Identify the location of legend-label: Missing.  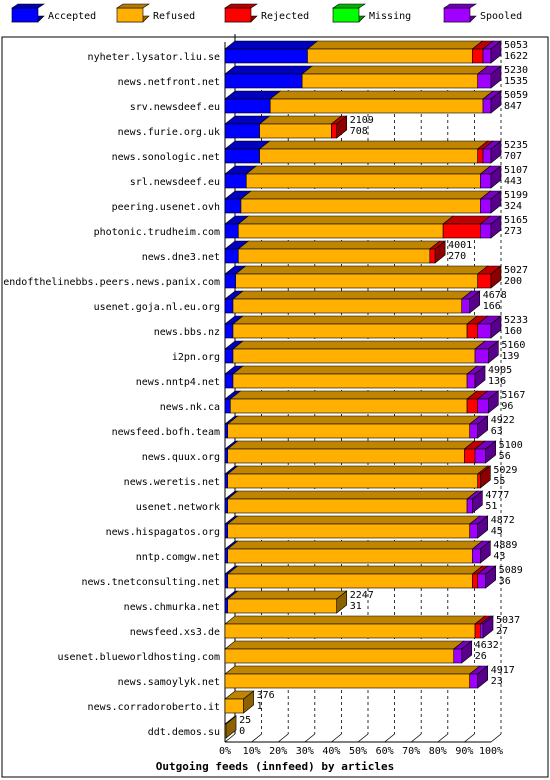
(390, 16).